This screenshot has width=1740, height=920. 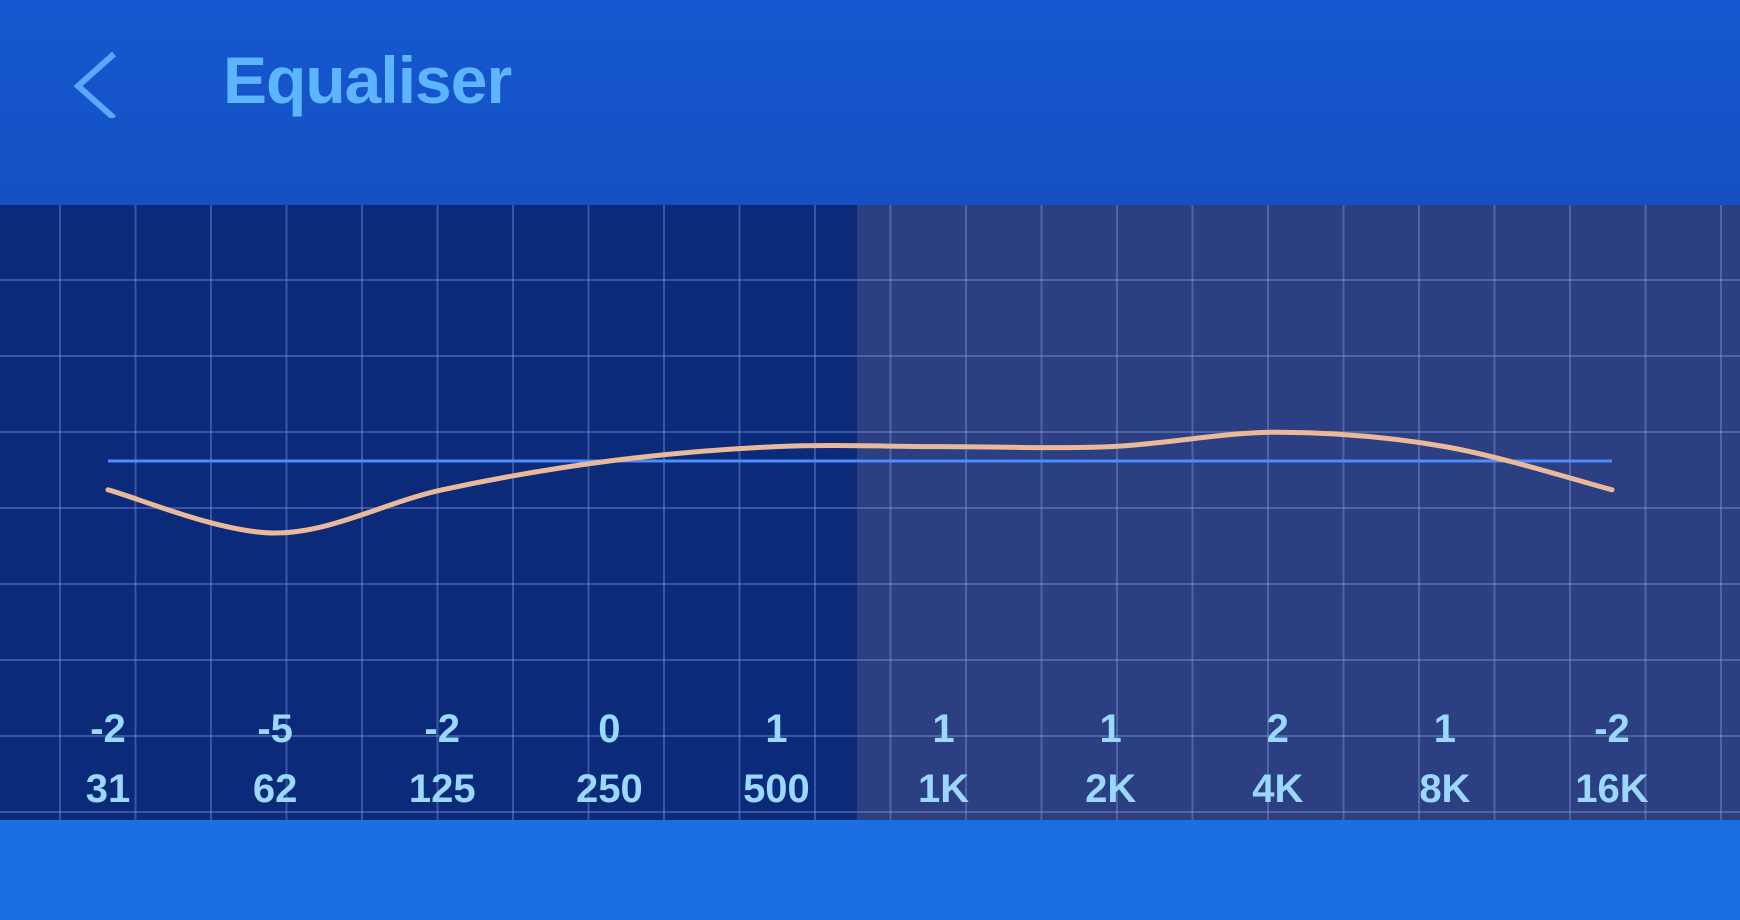 What do you see at coordinates (94, 86) in the screenshot?
I see `chevron-left-icon` at bounding box center [94, 86].